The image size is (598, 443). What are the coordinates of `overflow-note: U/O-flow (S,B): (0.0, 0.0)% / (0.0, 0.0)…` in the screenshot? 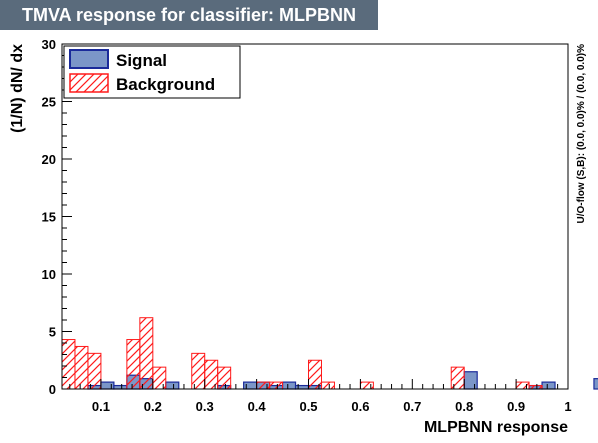 It's located at (581, 134).